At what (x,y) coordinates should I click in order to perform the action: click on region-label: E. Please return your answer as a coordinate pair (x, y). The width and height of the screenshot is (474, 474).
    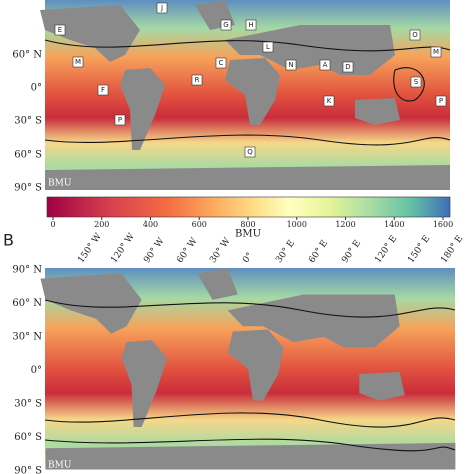
    Looking at the image, I should click on (60, 30).